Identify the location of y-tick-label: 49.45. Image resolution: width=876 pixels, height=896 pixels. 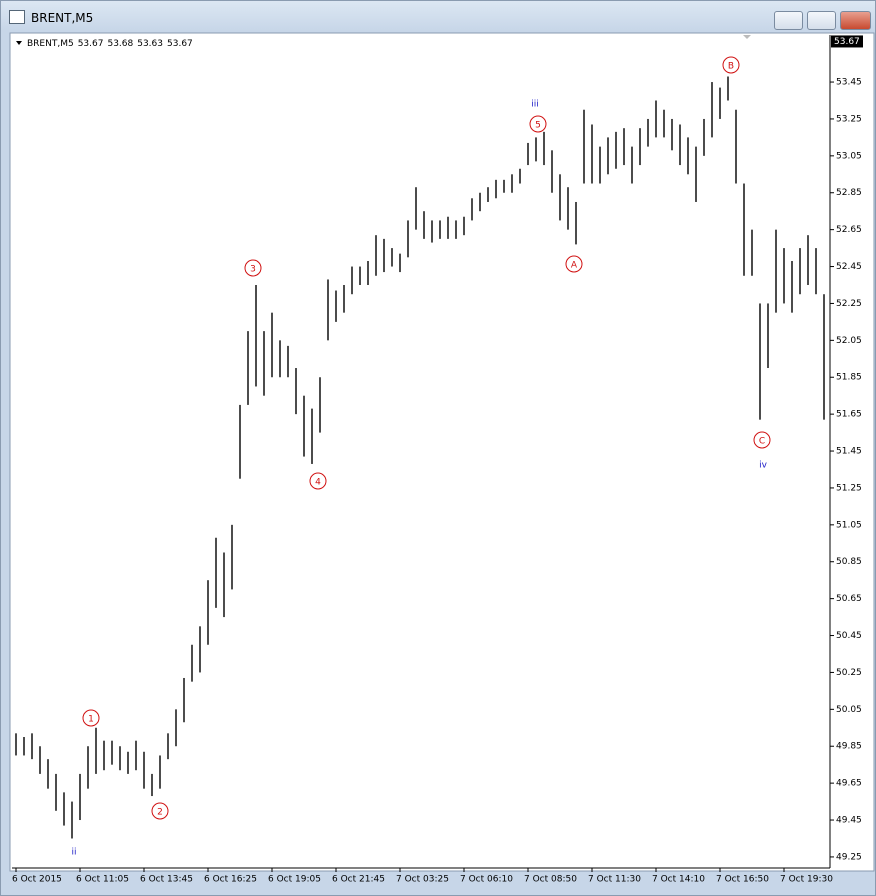
(849, 821).